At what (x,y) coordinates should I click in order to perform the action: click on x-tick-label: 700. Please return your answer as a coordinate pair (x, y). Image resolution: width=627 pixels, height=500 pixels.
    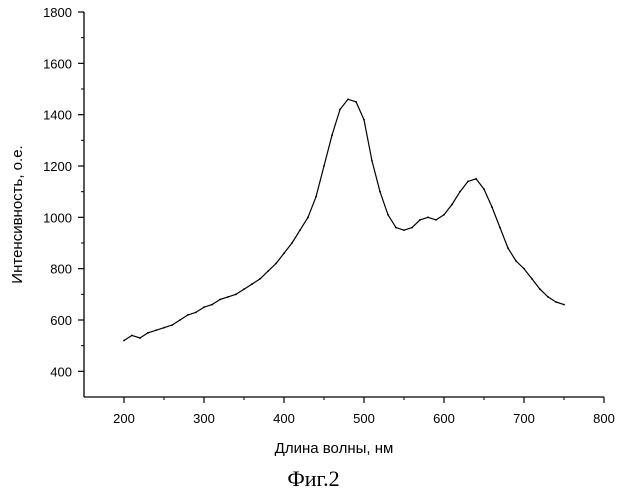
    Looking at the image, I should click on (524, 418).